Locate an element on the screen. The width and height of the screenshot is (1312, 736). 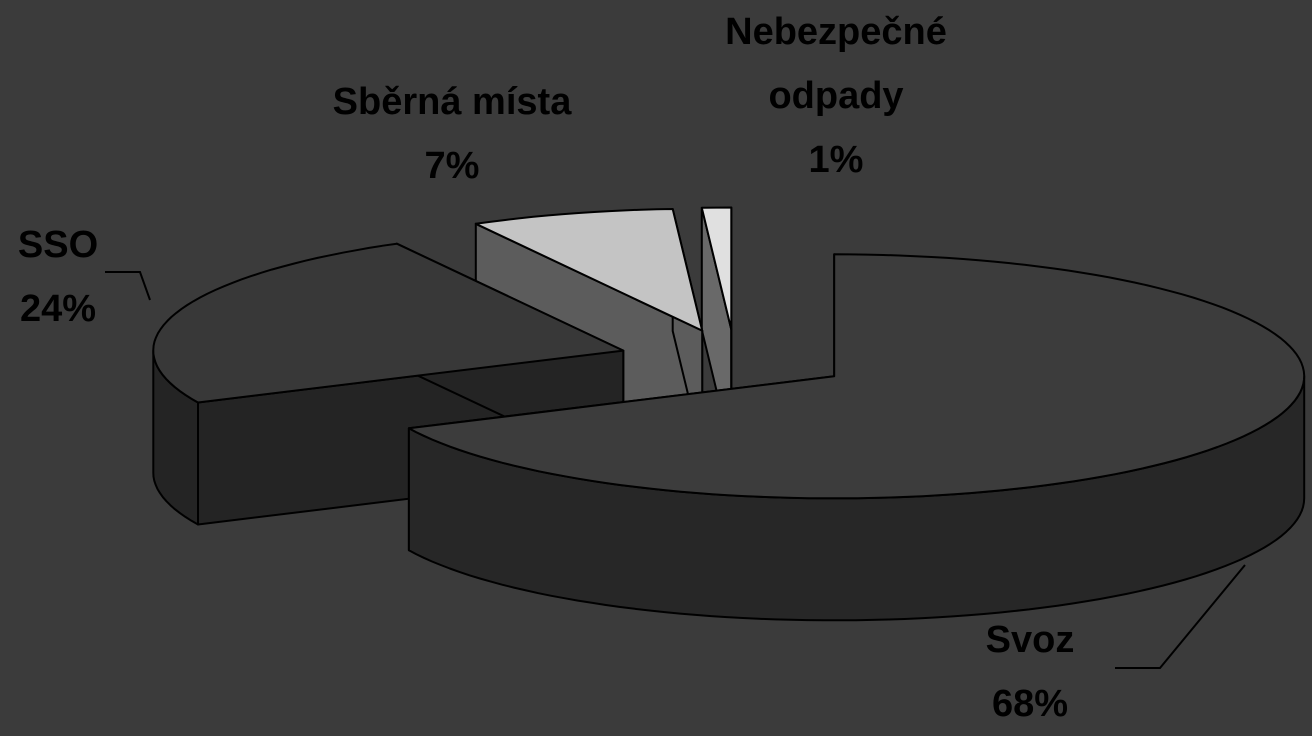
value-label: 1% is located at coordinates (836, 160).